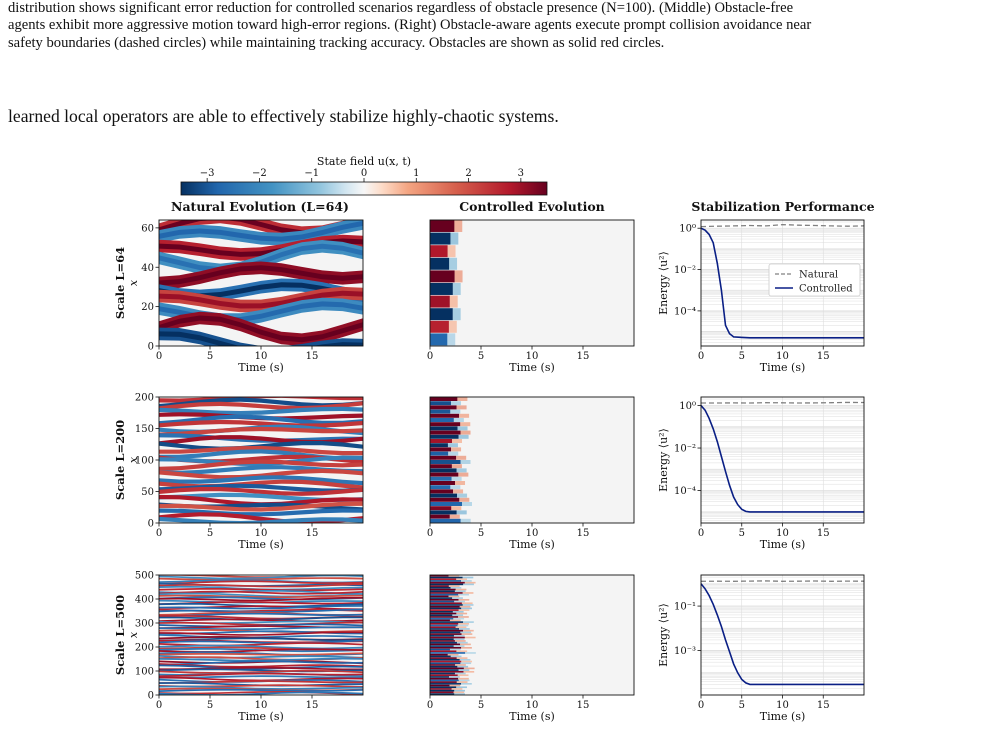 The image size is (986, 734). What do you see at coordinates (144, 429) in the screenshot?
I see `y-tick-label: 150` at bounding box center [144, 429].